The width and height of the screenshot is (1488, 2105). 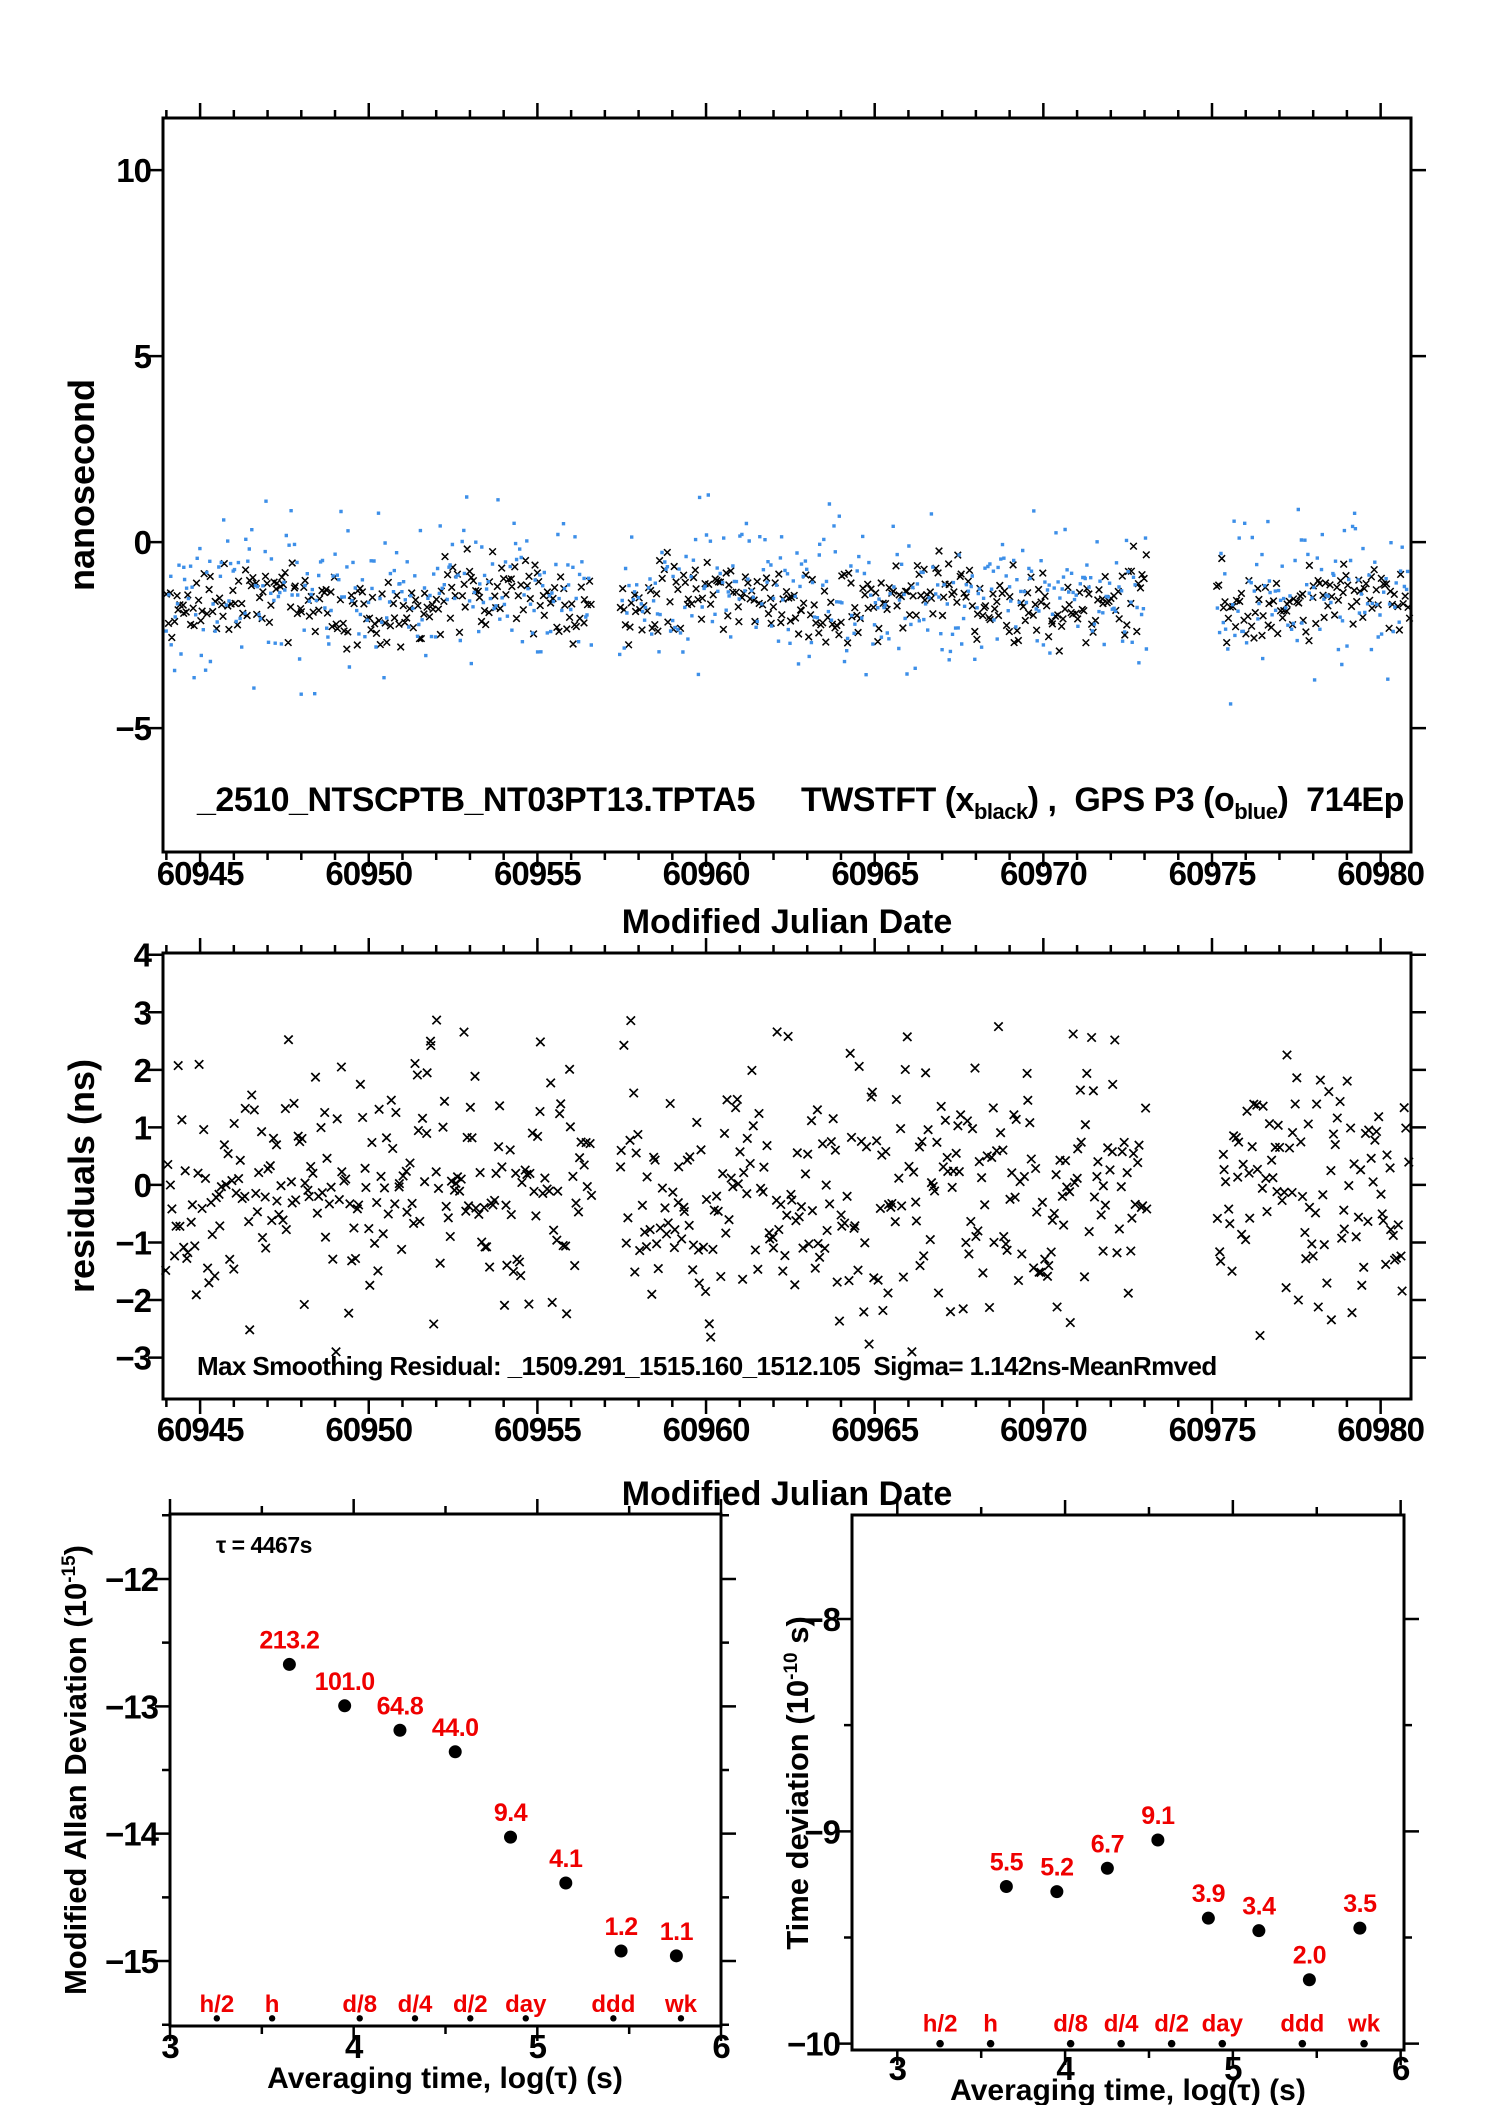 I want to click on modified-allan-deviation-value-label: 1.1, so click(x=677, y=1932).